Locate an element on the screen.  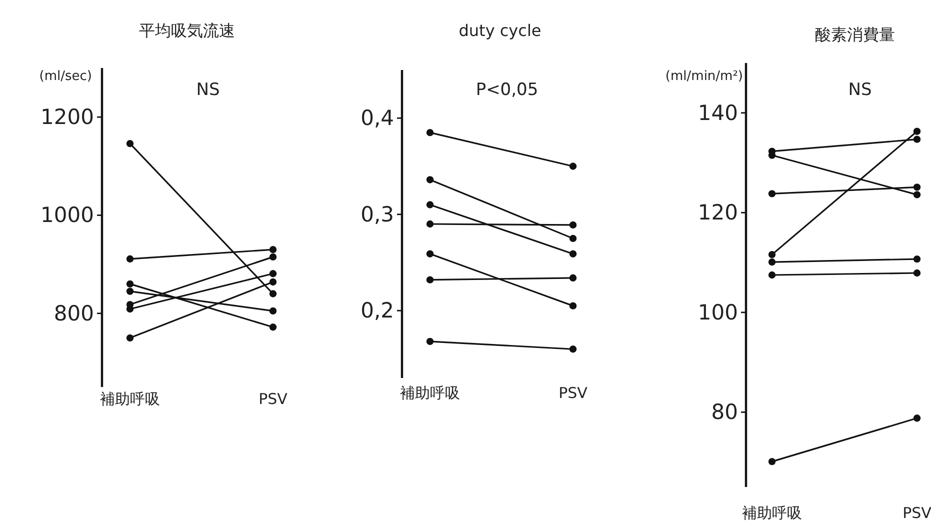
annotation: P<0,05 is located at coordinates (507, 90).